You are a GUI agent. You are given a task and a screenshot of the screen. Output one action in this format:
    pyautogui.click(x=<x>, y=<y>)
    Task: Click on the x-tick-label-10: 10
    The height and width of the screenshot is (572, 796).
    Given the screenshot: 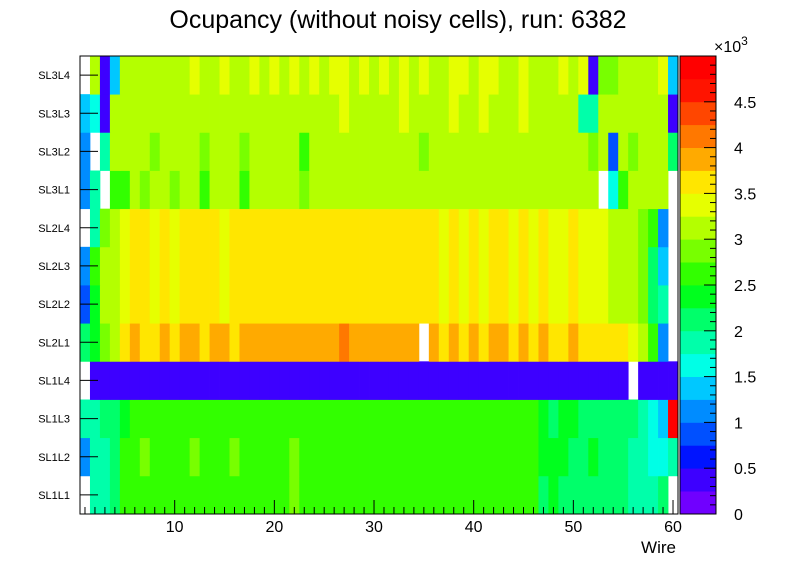 What is the action you would take?
    pyautogui.click(x=175, y=527)
    